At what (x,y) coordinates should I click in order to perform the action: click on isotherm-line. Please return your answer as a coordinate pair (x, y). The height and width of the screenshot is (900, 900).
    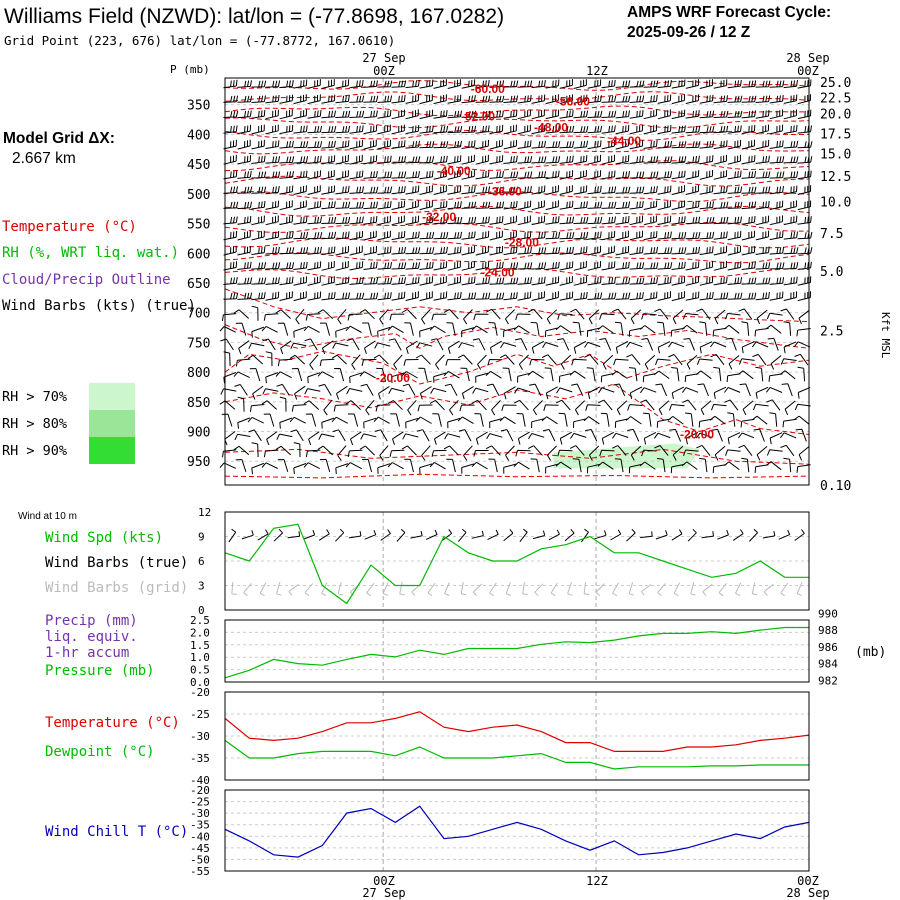
    Looking at the image, I should click on (517, 111).